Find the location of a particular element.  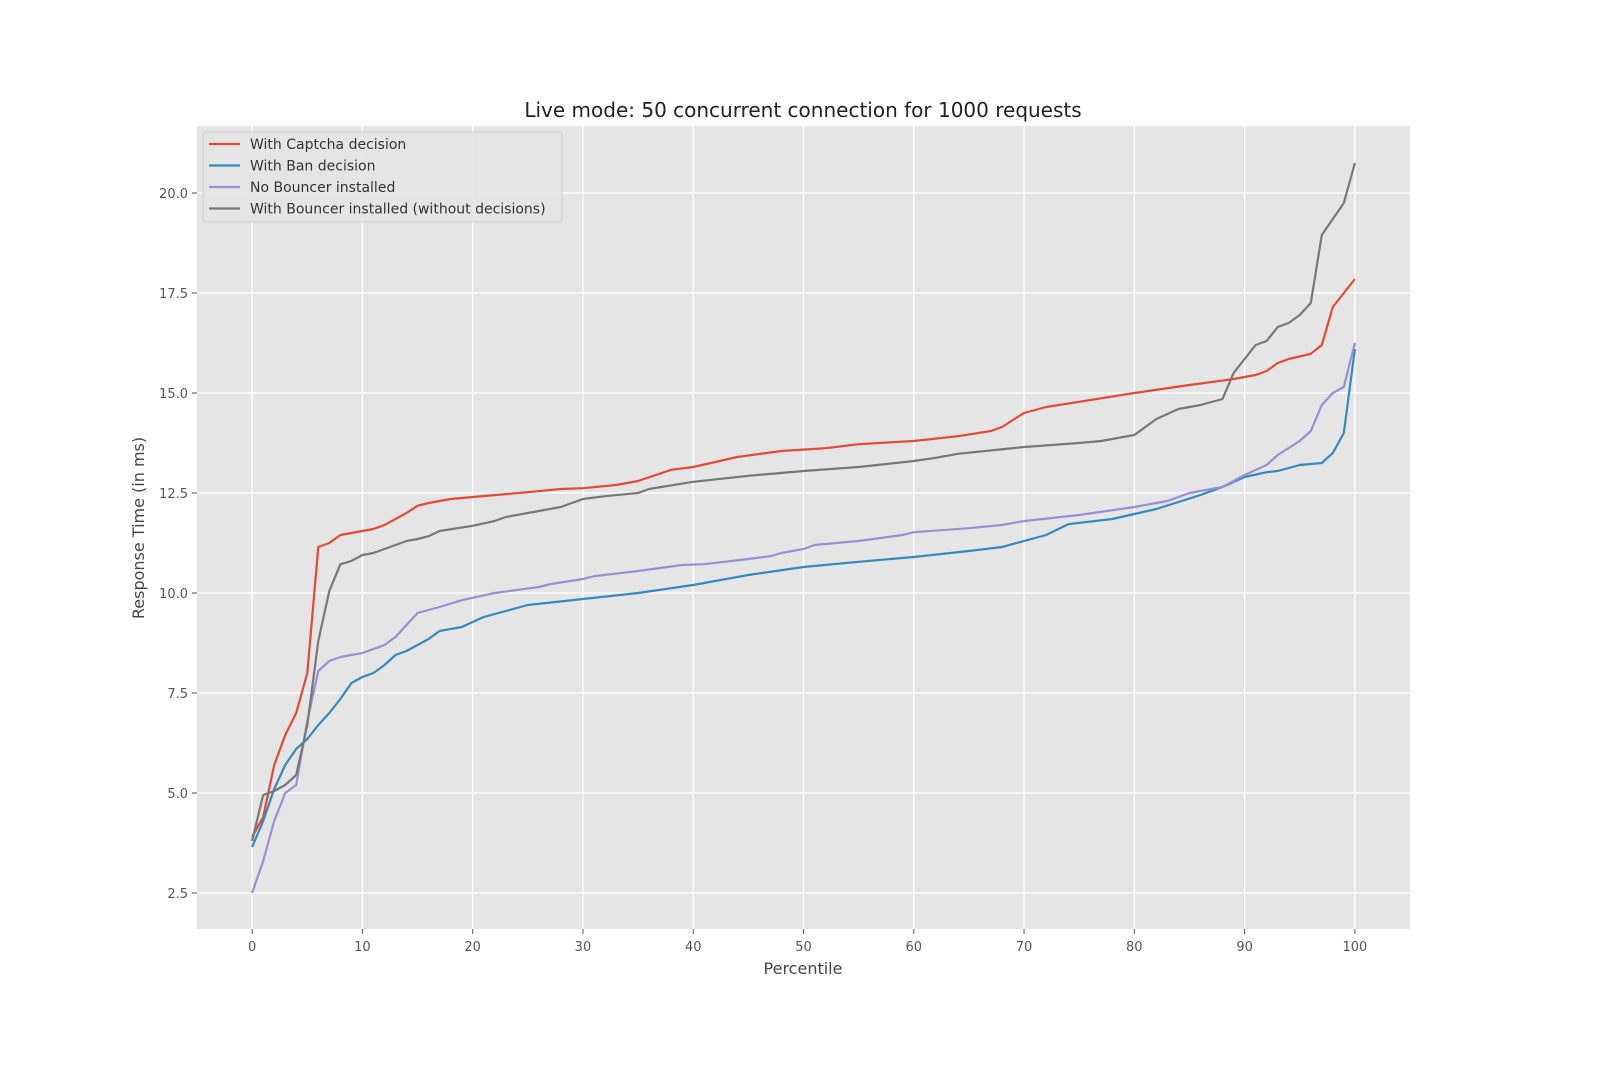

x-axis-label: Percentile is located at coordinates (803, 968).